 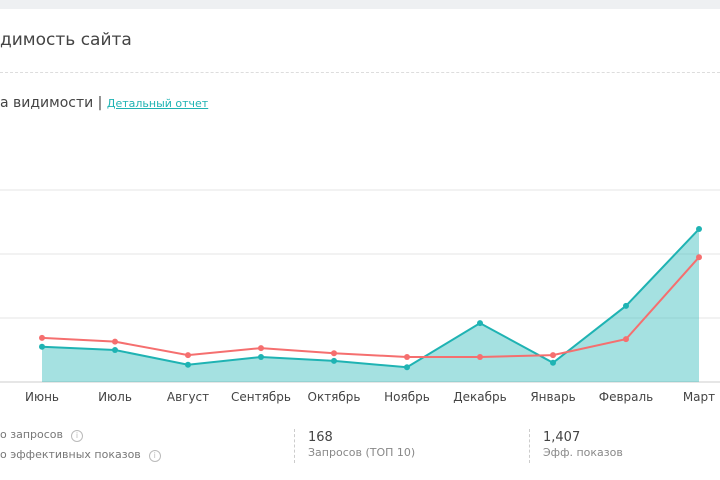 What do you see at coordinates (334, 397) in the screenshot?
I see `x-tick-label: Октябрь` at bounding box center [334, 397].